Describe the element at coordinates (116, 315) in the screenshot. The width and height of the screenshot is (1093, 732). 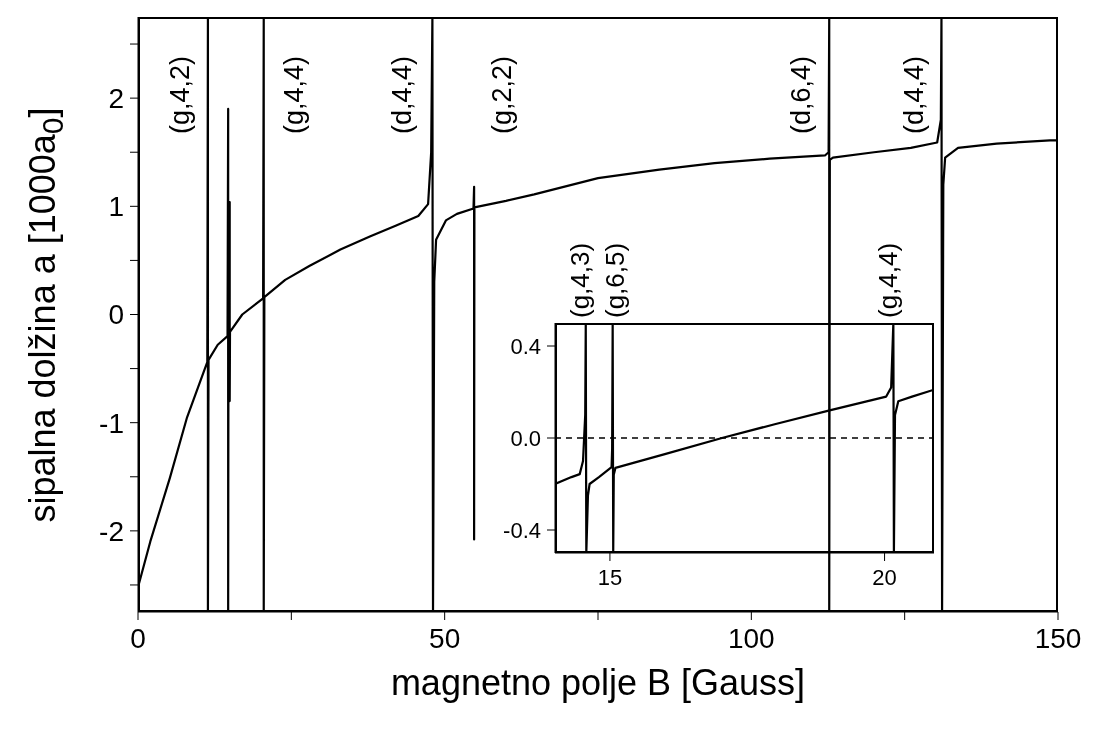
I see `y-tick-label: 0` at that location.